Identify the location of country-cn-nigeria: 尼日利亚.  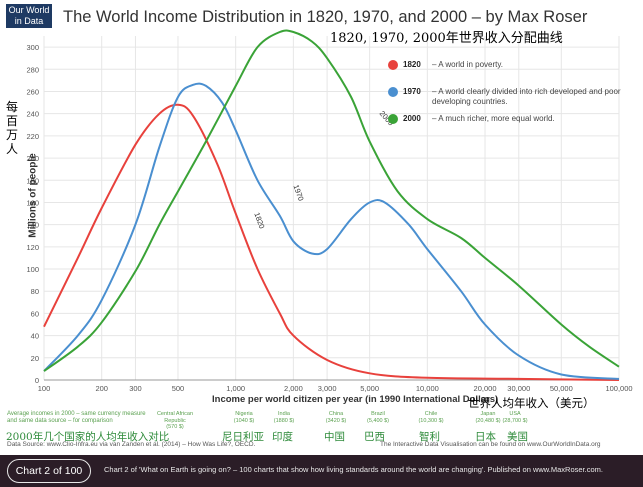
(243, 437).